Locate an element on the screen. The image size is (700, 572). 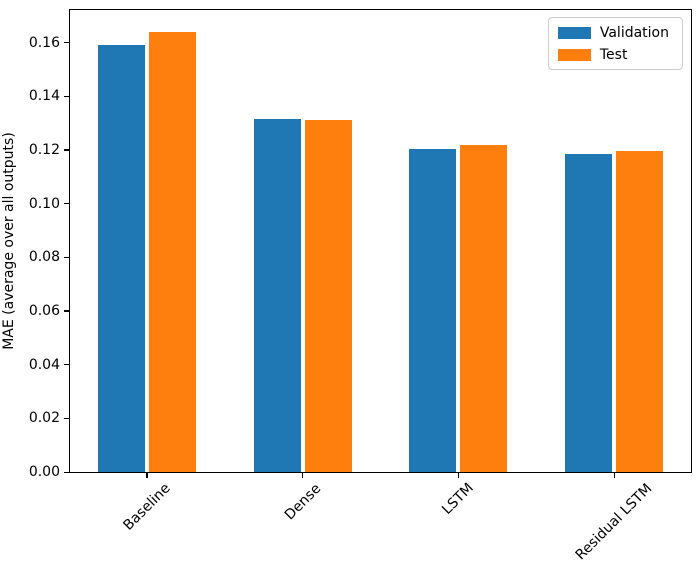
y-tick-label: 0.16 is located at coordinates (44, 42).